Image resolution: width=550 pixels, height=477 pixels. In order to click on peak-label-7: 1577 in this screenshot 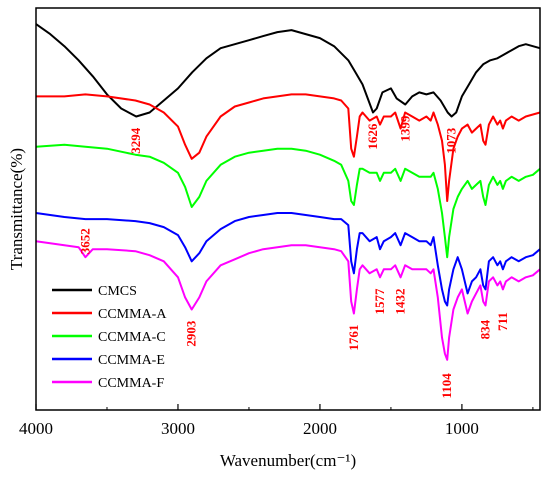, I will do `click(379, 301)`.